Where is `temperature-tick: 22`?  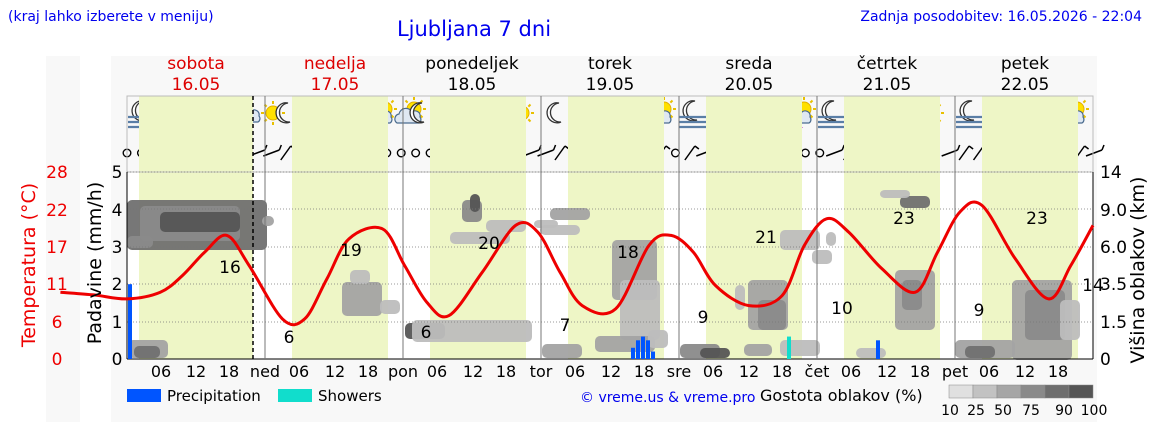
temperature-tick: 22 is located at coordinates (57, 211).